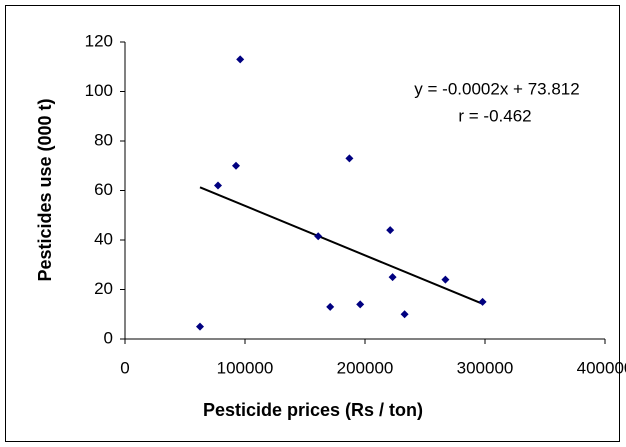 This screenshot has height=447, width=626. I want to click on x-tick-label: 200000, so click(365, 367).